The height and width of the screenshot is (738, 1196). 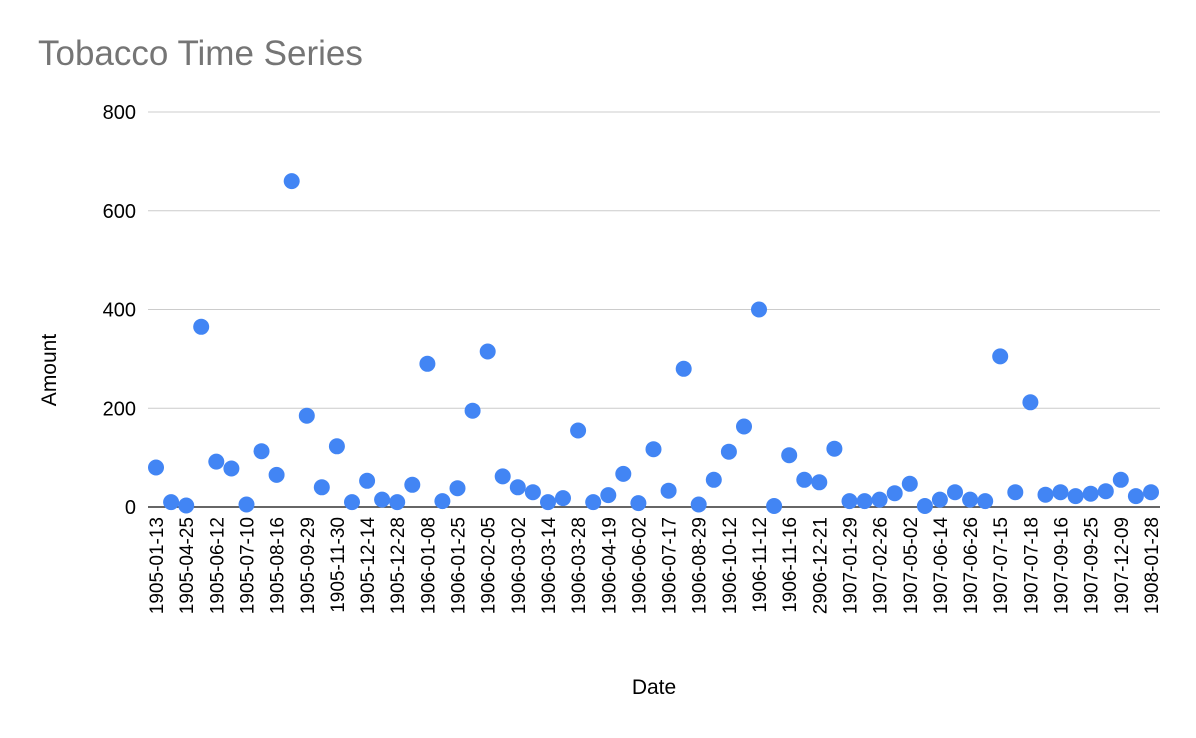 What do you see at coordinates (700, 565) in the screenshot?
I see `x-tick-label: 1906-08-29` at bounding box center [700, 565].